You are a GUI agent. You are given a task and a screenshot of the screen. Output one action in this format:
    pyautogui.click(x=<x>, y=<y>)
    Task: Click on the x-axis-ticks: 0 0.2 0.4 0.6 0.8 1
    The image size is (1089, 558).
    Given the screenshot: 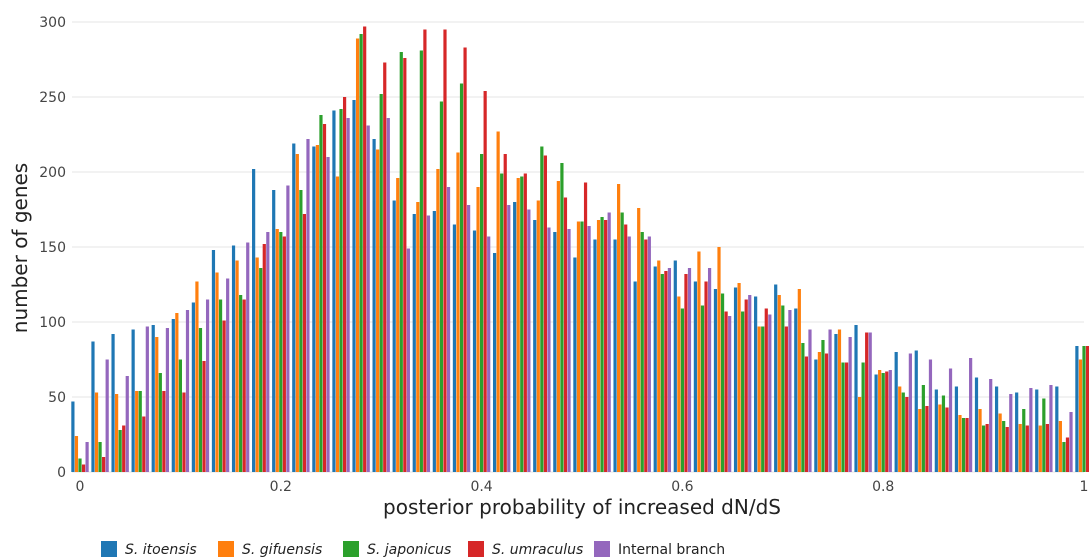 What is the action you would take?
    pyautogui.click(x=582, y=487)
    